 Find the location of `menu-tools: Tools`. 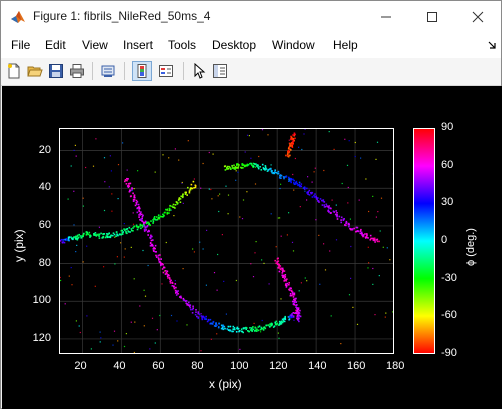

menu-tools: Tools is located at coordinates (182, 45).